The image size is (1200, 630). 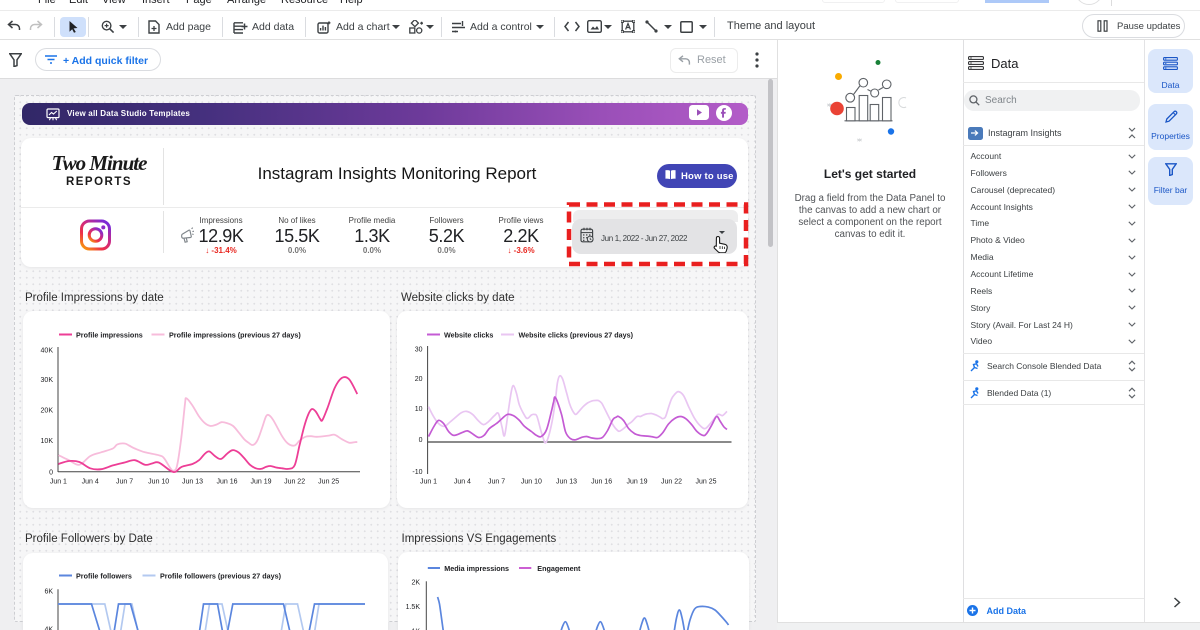 What do you see at coordinates (48, 628) in the screenshot?
I see `svg-text: 4K` at bounding box center [48, 628].